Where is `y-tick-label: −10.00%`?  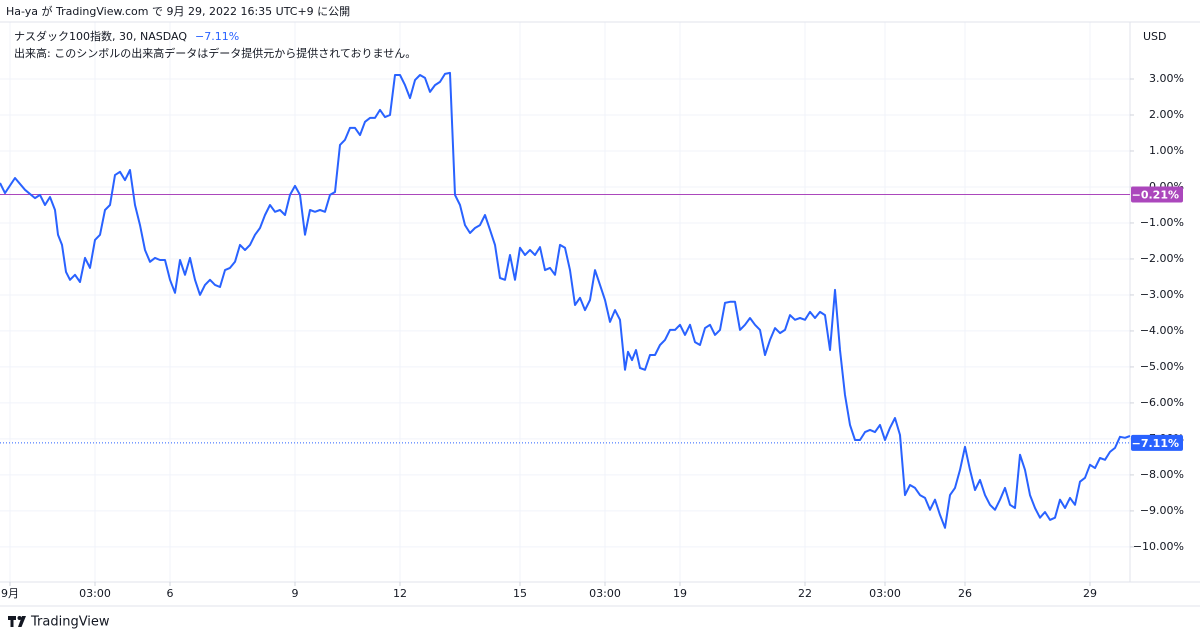 y-tick-label: −10.00% is located at coordinates (1158, 546).